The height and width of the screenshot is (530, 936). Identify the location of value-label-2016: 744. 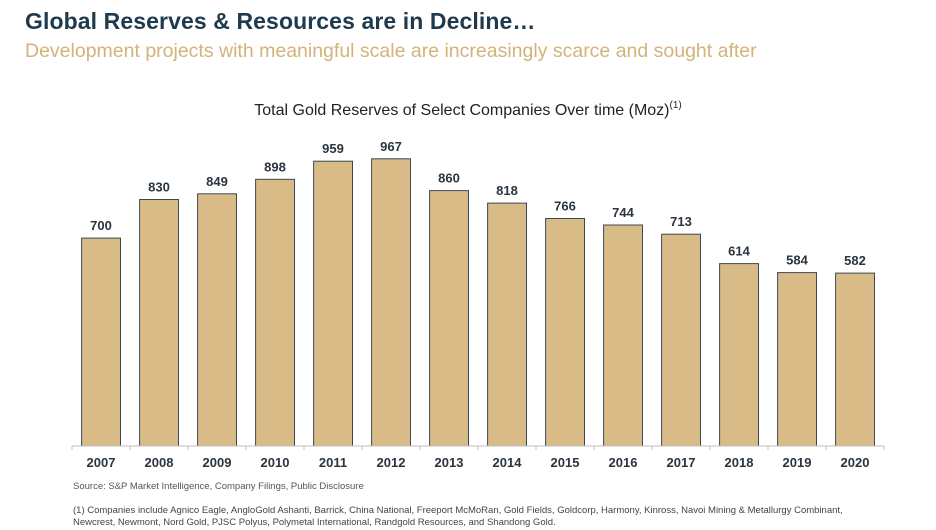
(623, 212).